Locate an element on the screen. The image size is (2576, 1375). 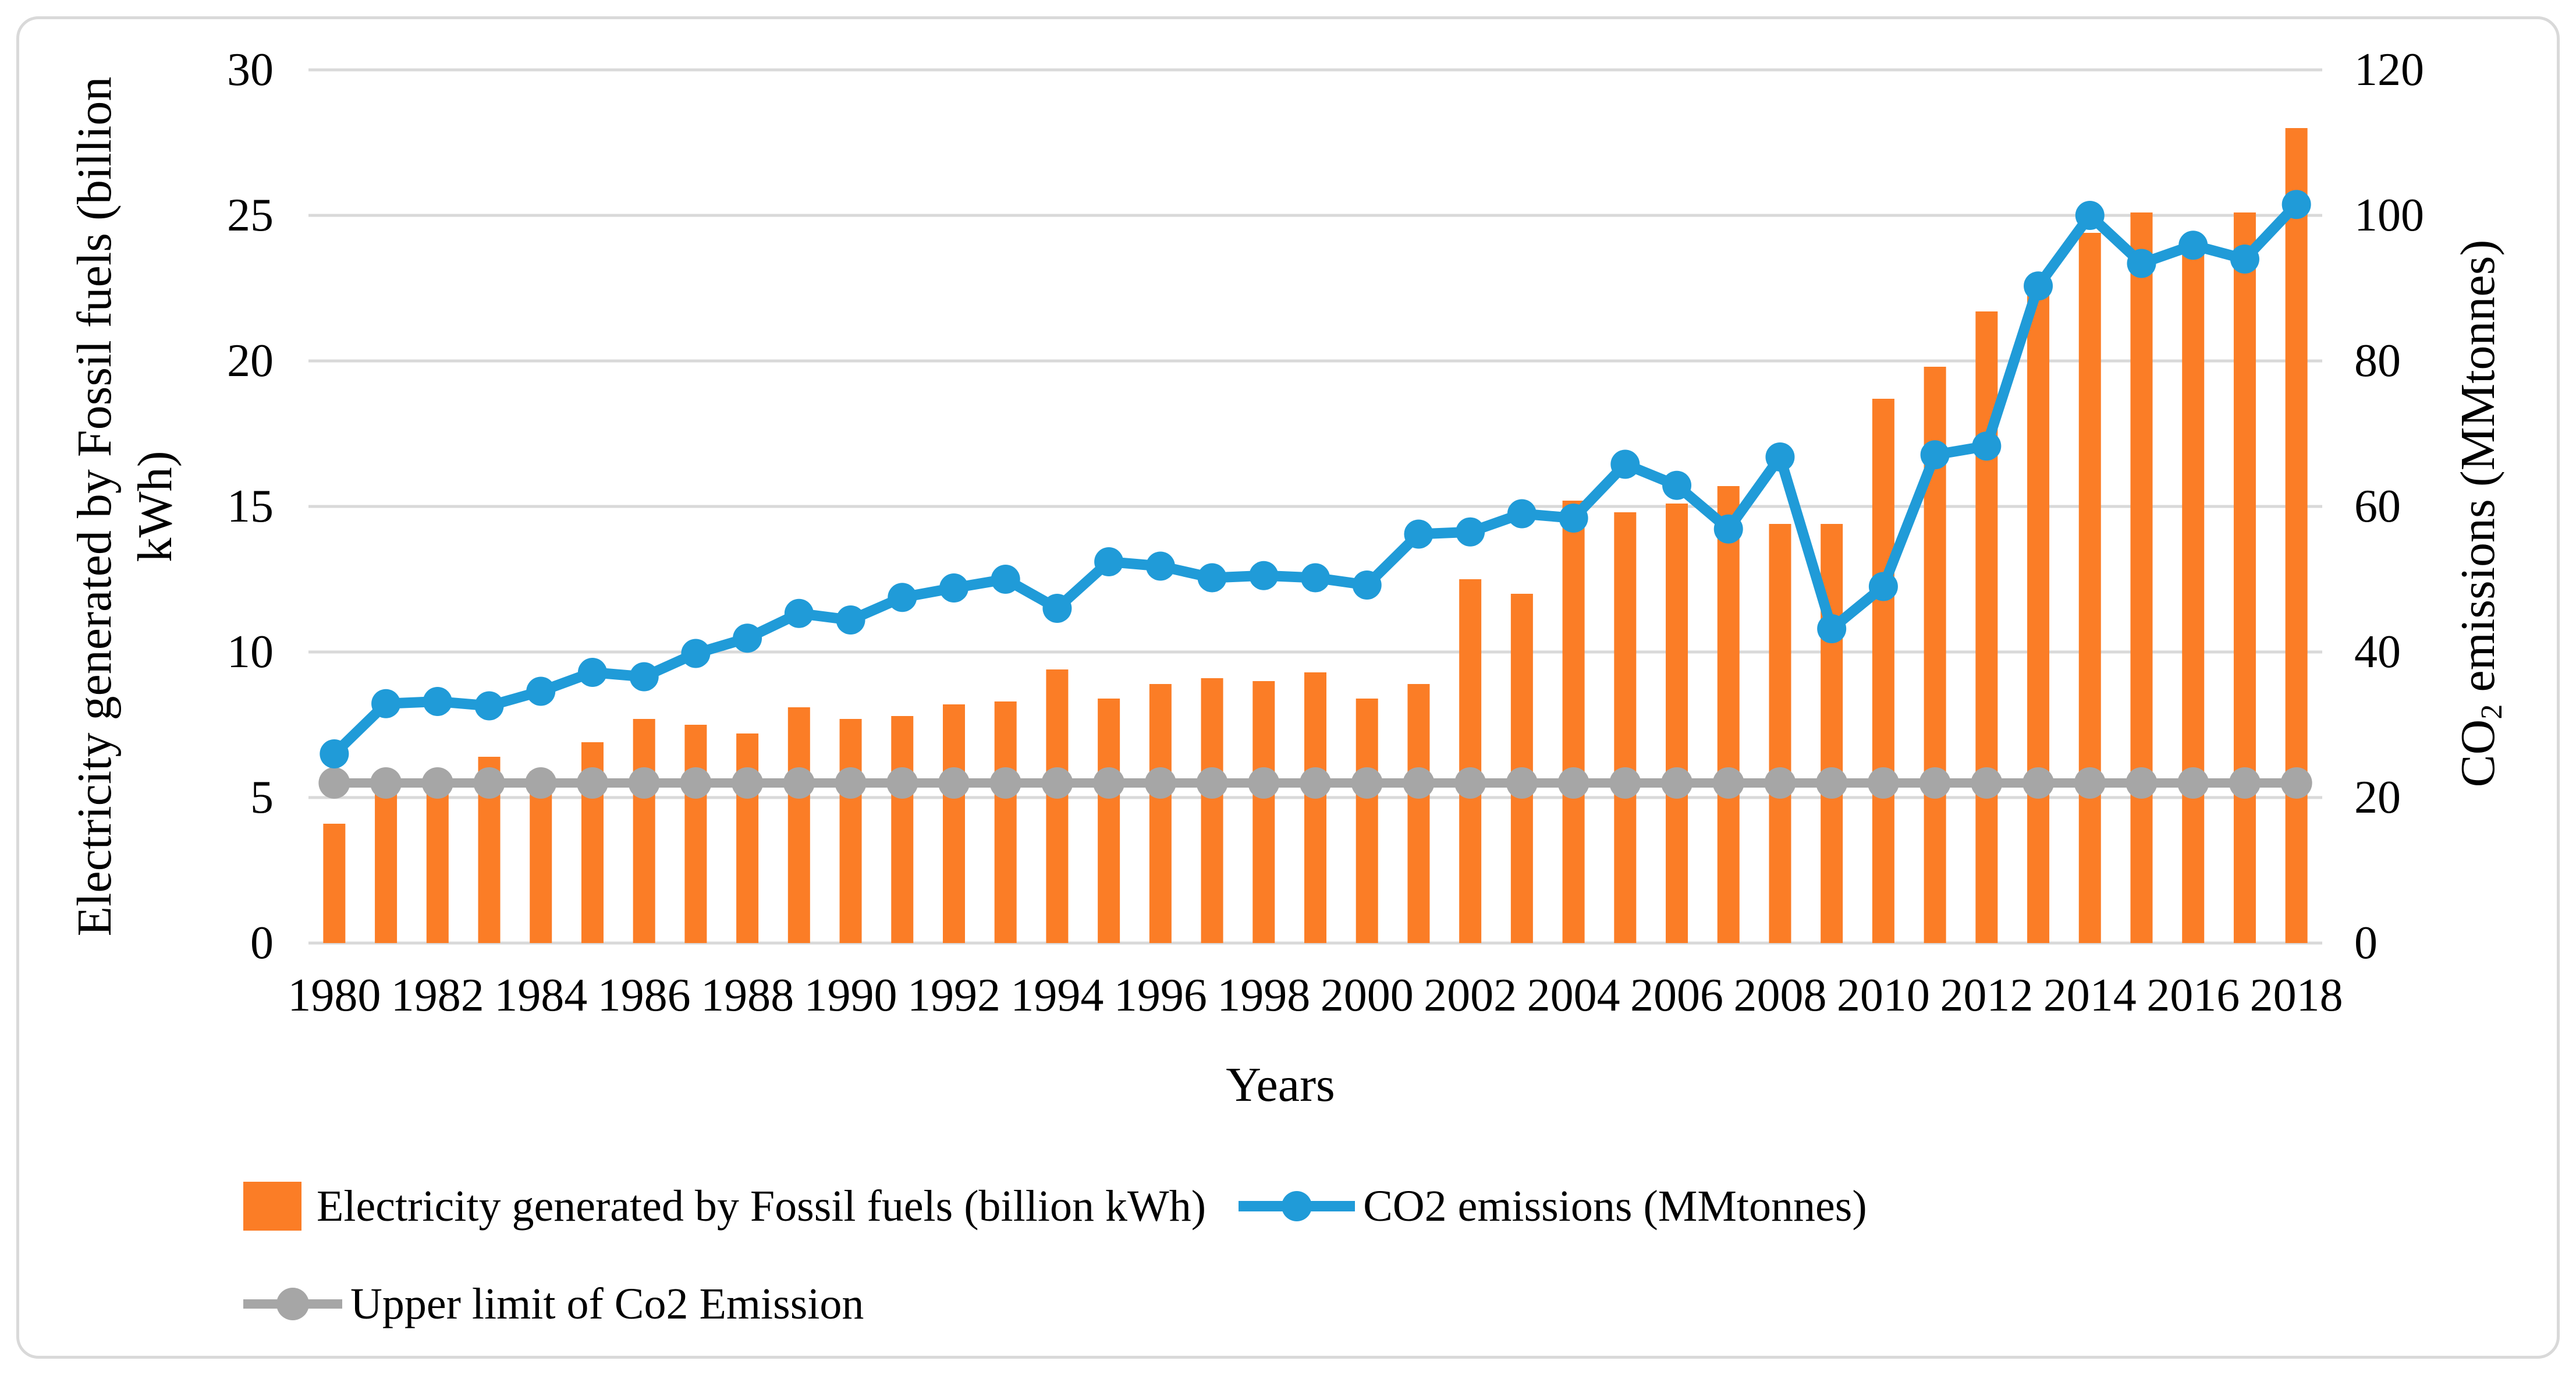
x-tick-1992: 1992 is located at coordinates (954, 996).